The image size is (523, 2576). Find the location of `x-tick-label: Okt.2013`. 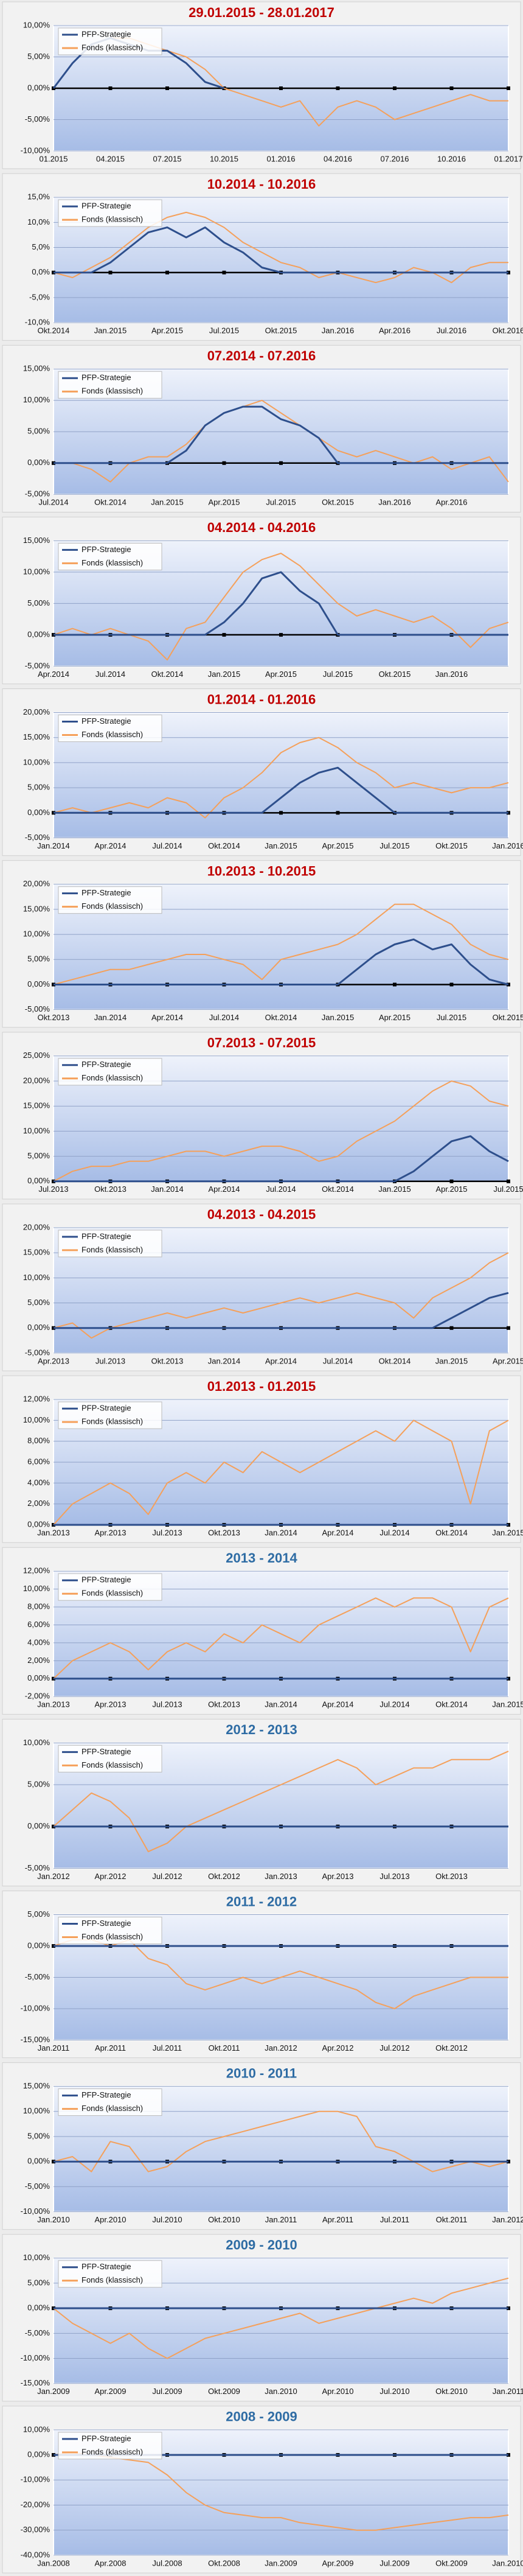

x-tick-label: Okt.2013 is located at coordinates (224, 1533).